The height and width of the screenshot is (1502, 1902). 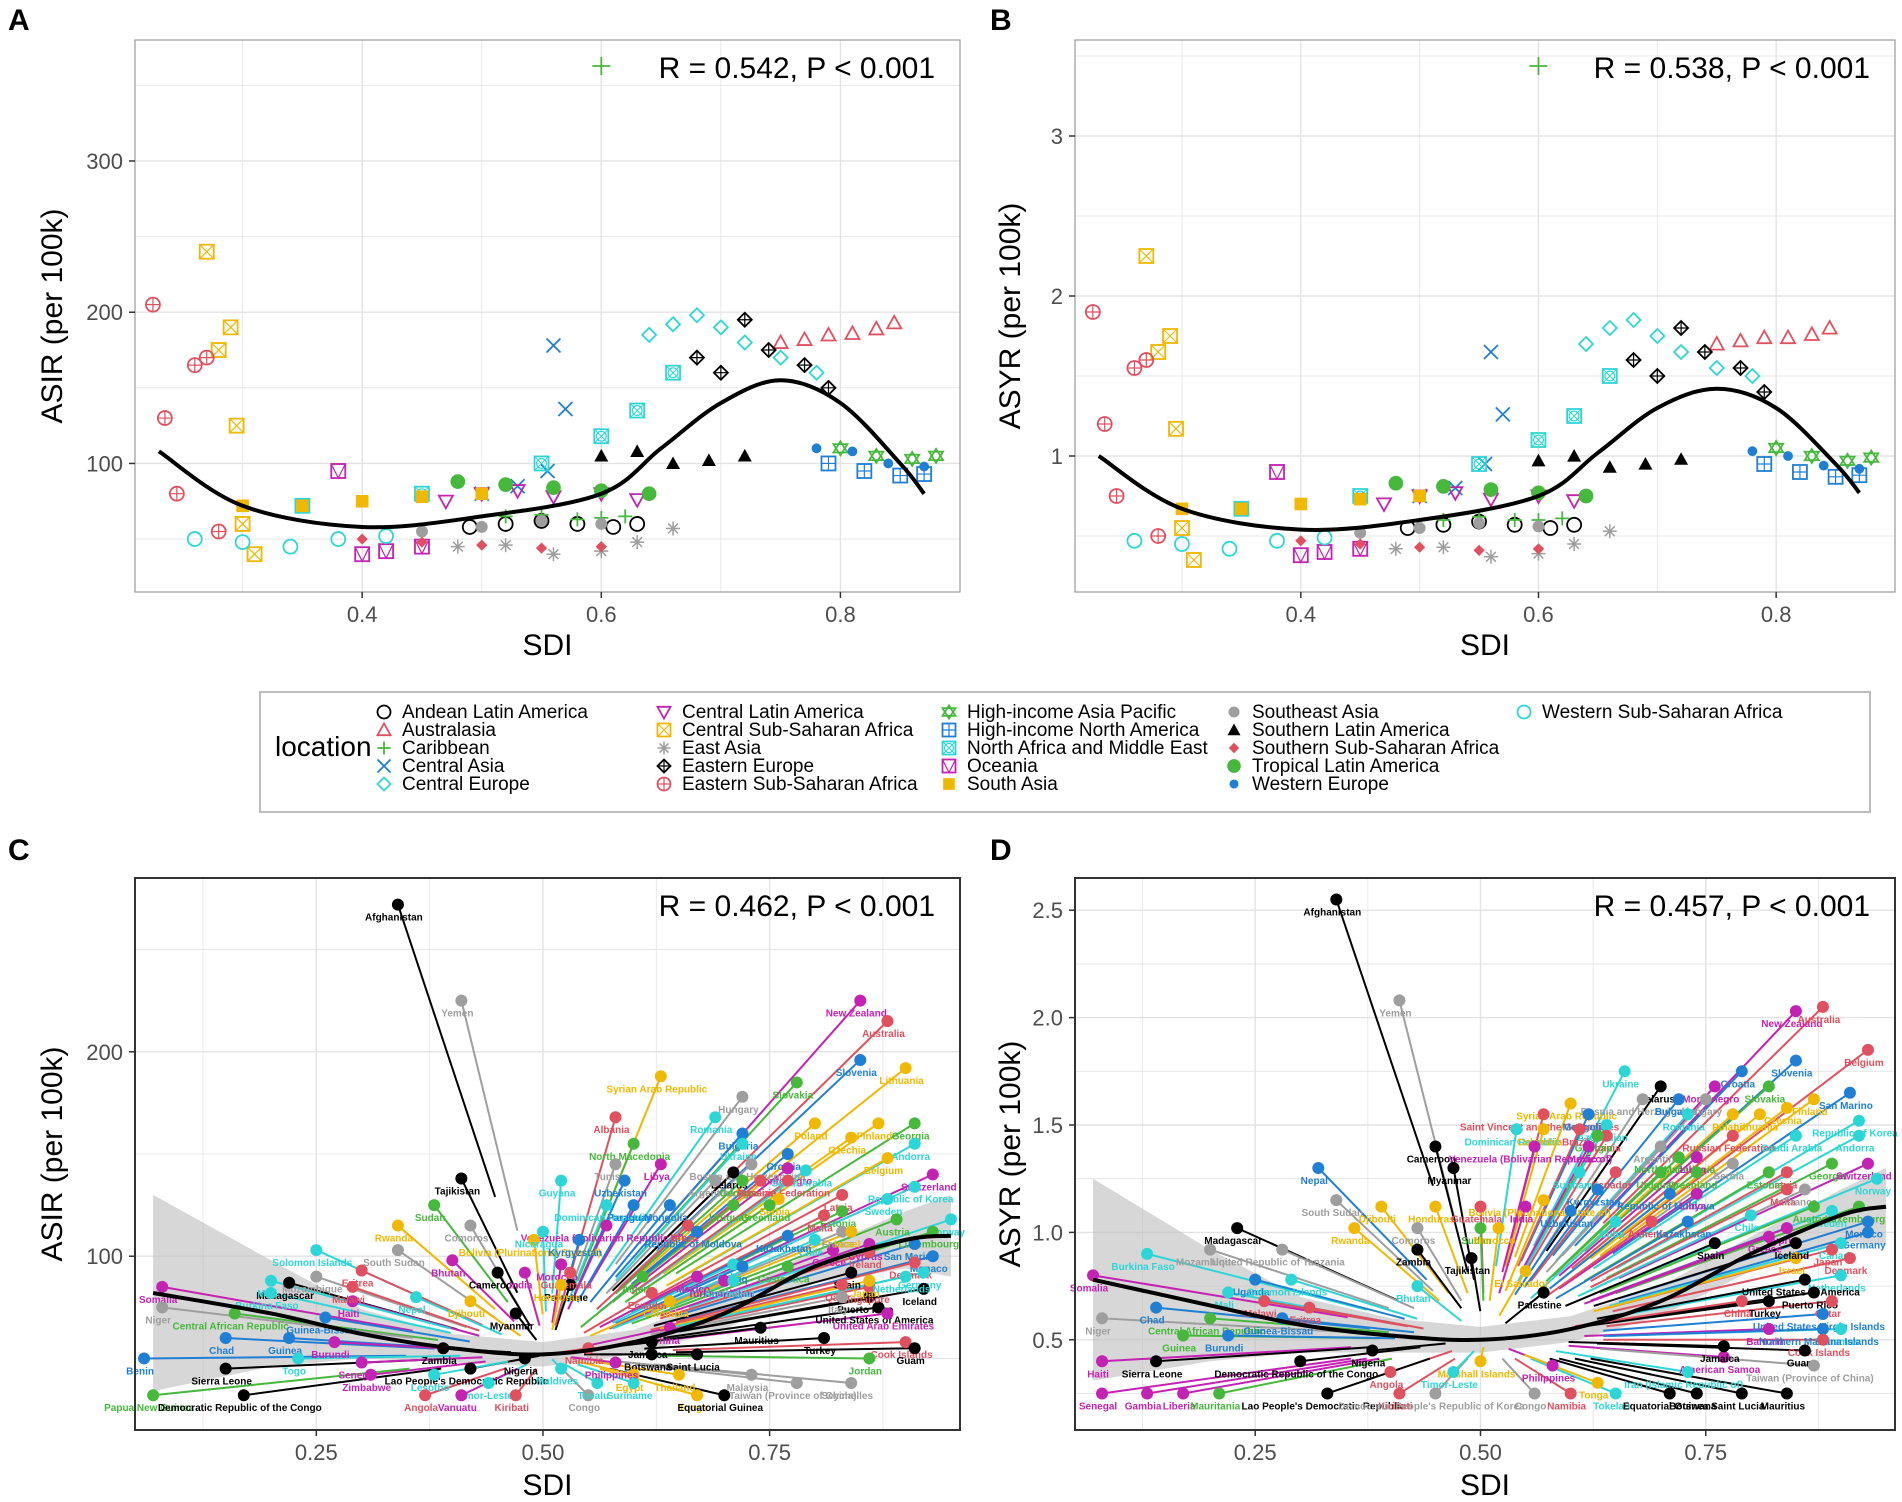 What do you see at coordinates (243, 1395) in the screenshot?
I see `point-democratic-republic-of-the-congo` at bounding box center [243, 1395].